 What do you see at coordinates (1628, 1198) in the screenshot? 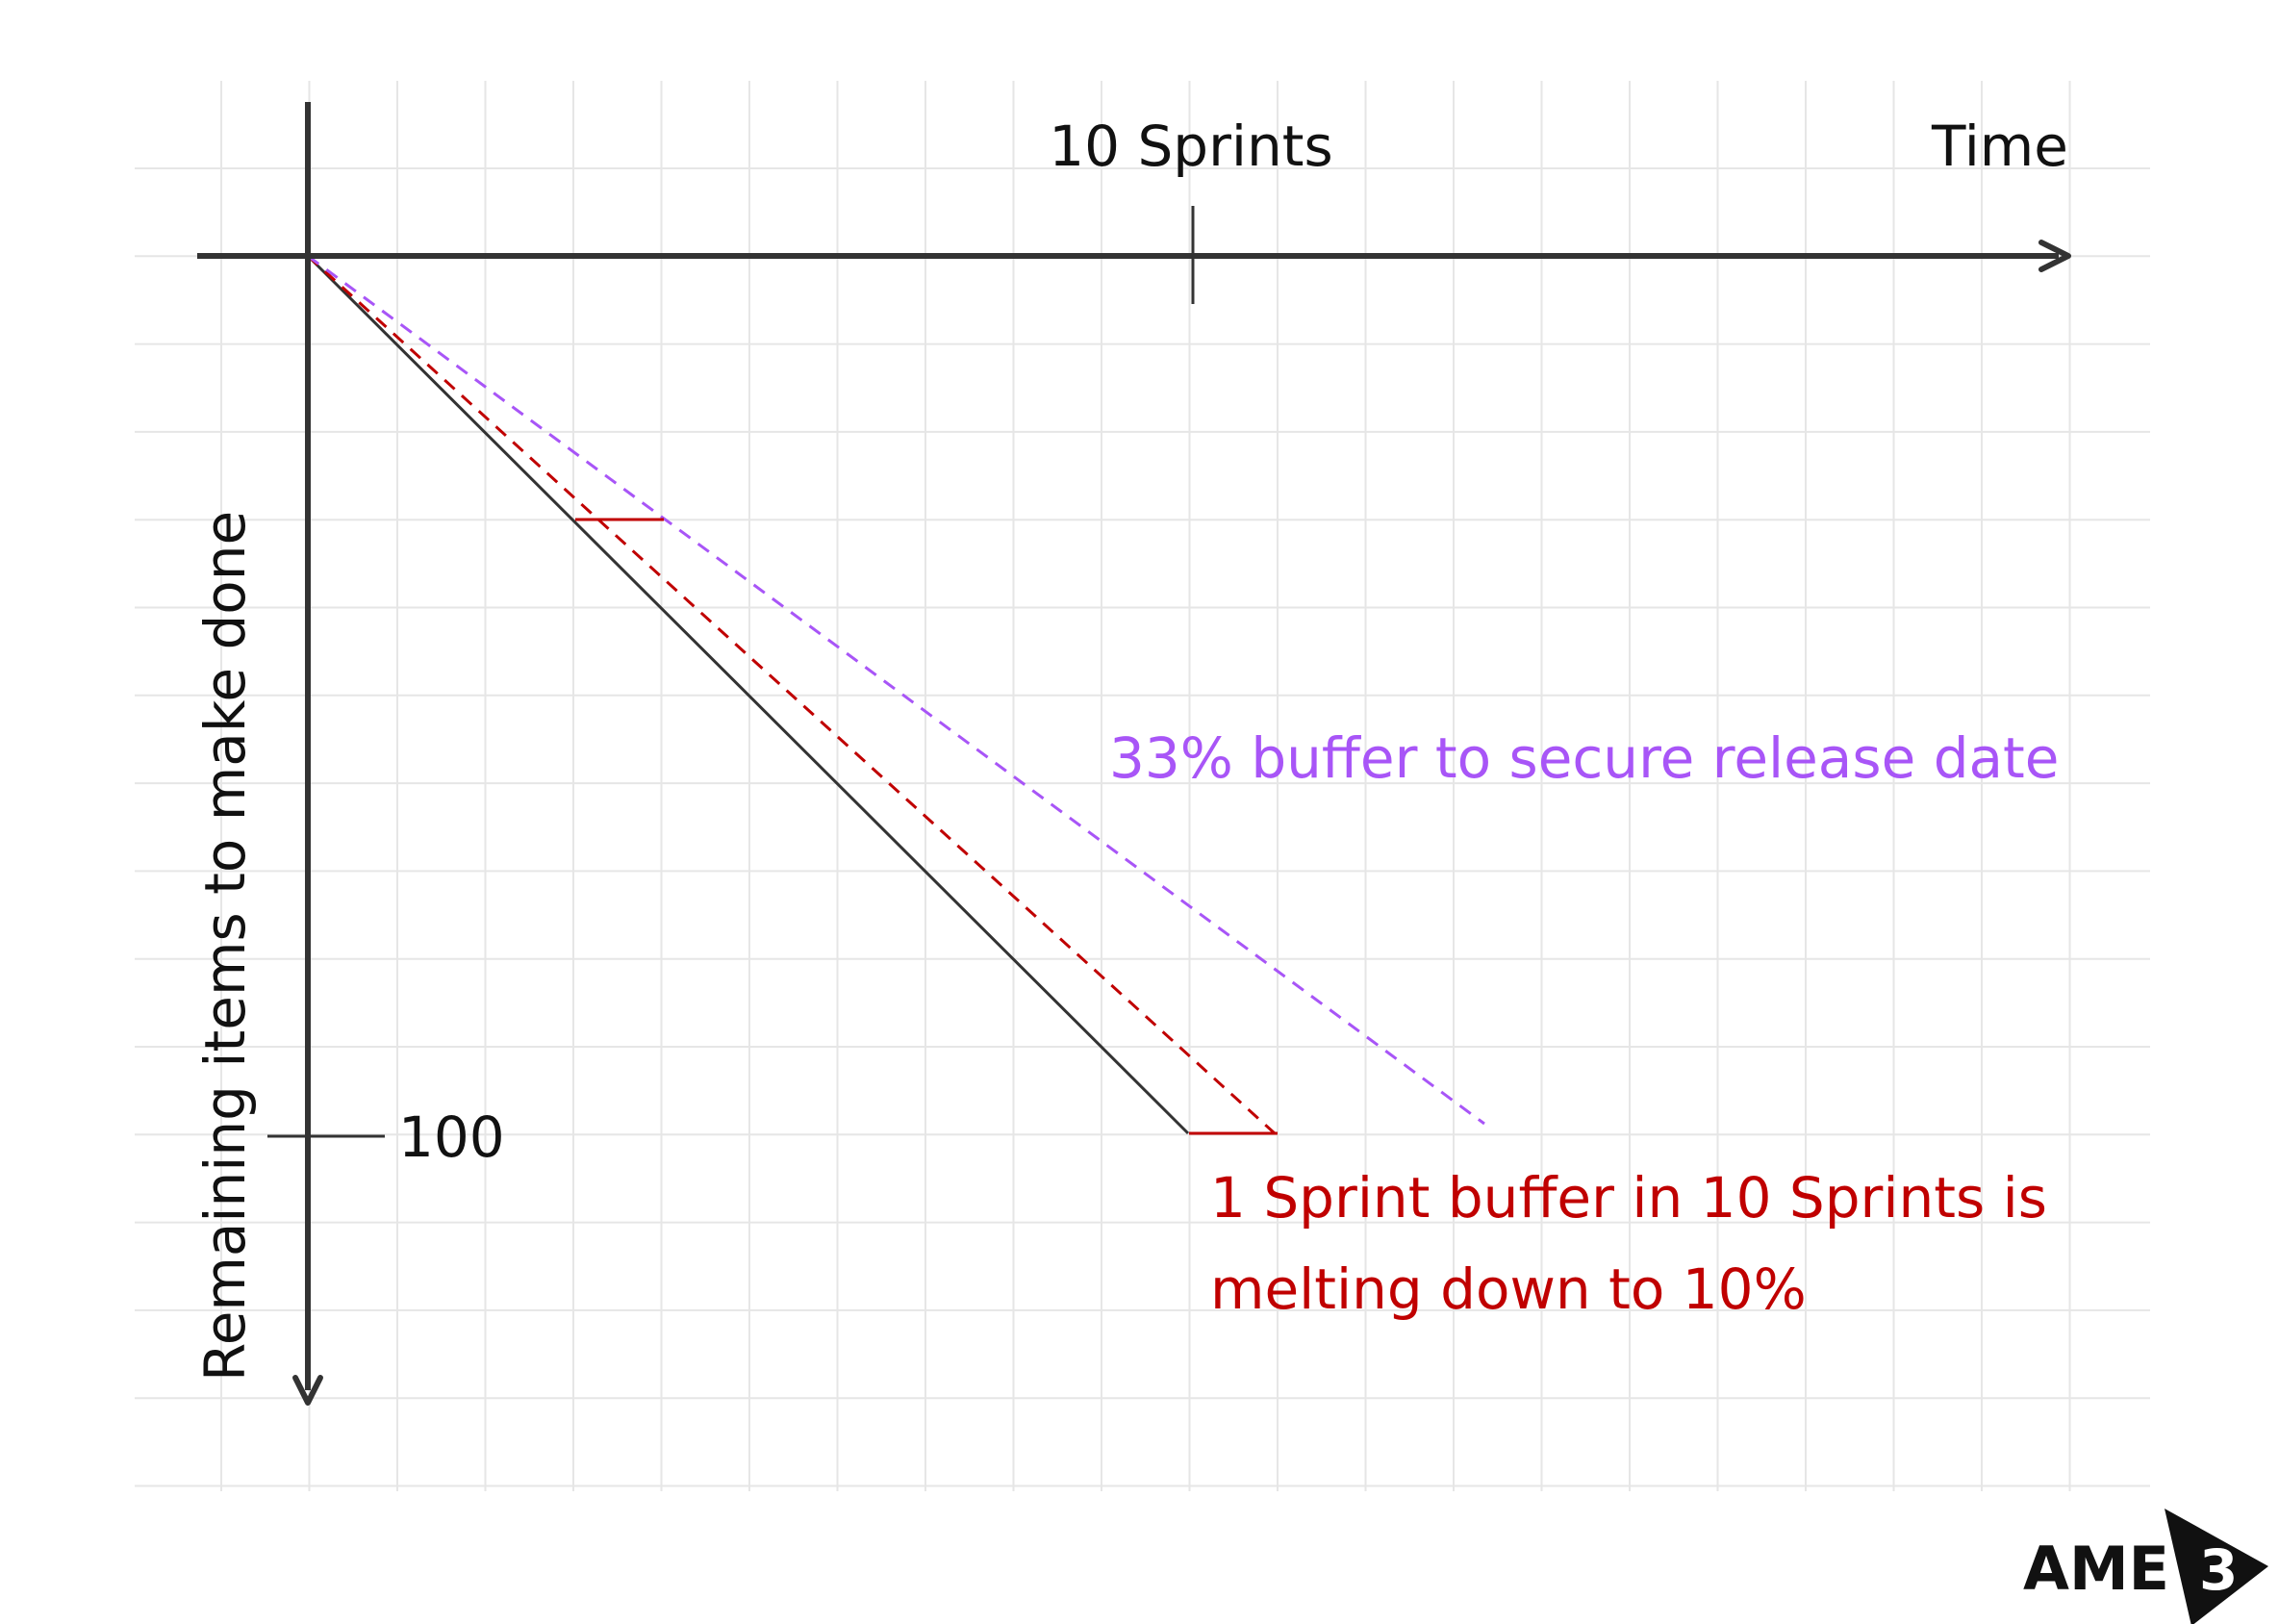
I see `red-buffer-annotation-line1: 1 Sprint buffer in 10 Sprints is` at bounding box center [1628, 1198].